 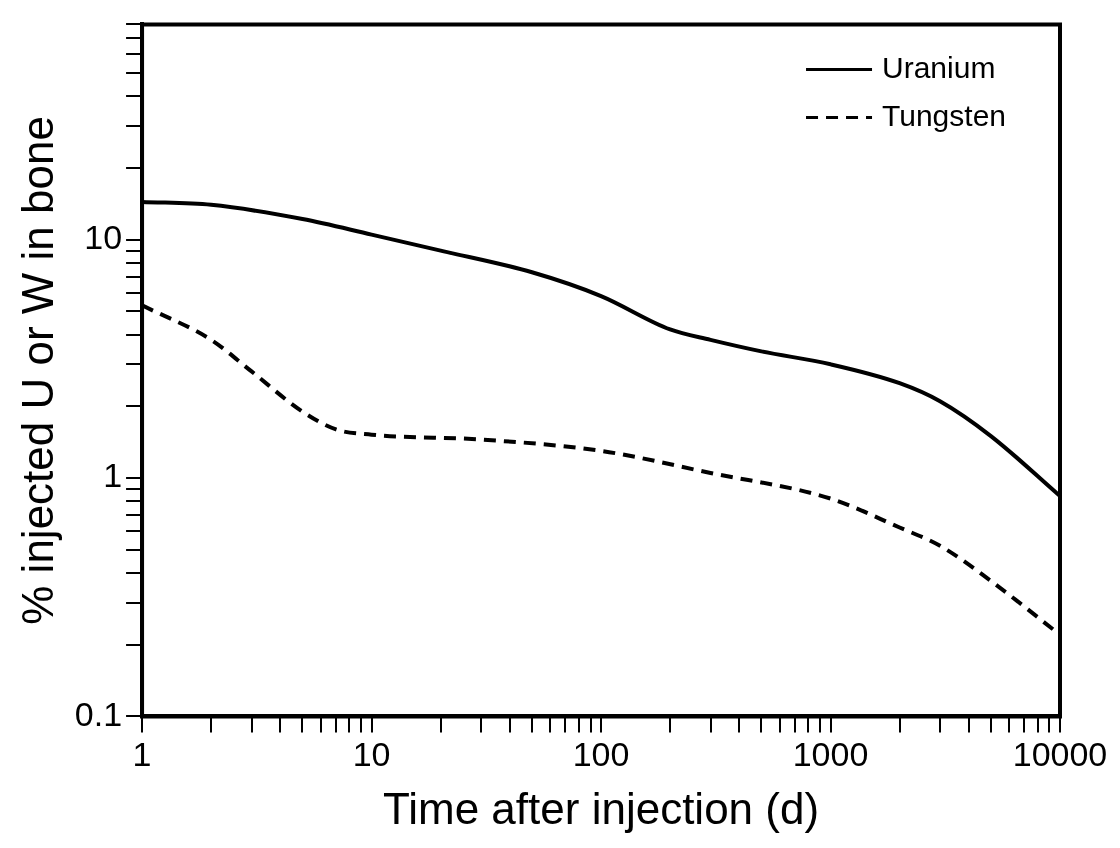 What do you see at coordinates (371, 754) in the screenshot?
I see `x-tick-label: 10` at bounding box center [371, 754].